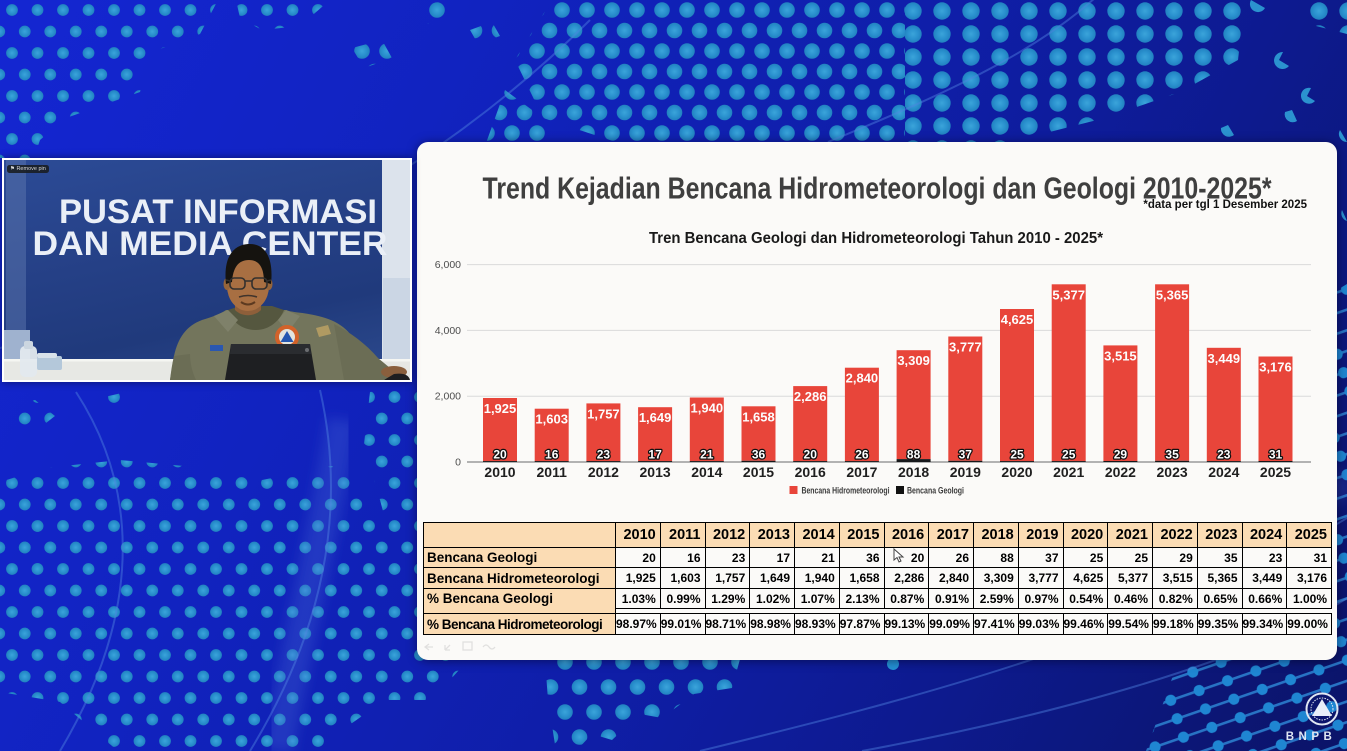 The height and width of the screenshot is (751, 1347). What do you see at coordinates (1017, 319) in the screenshot?
I see `svg-text: 4,625` at bounding box center [1017, 319].